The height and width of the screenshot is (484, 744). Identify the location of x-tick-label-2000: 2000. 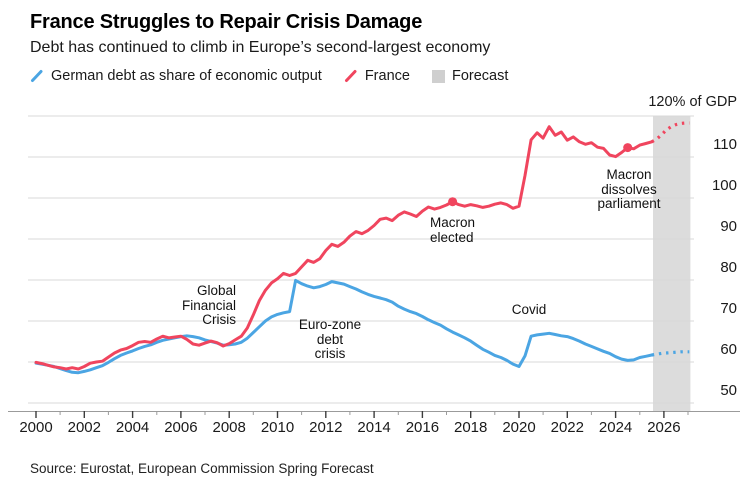
(36, 427).